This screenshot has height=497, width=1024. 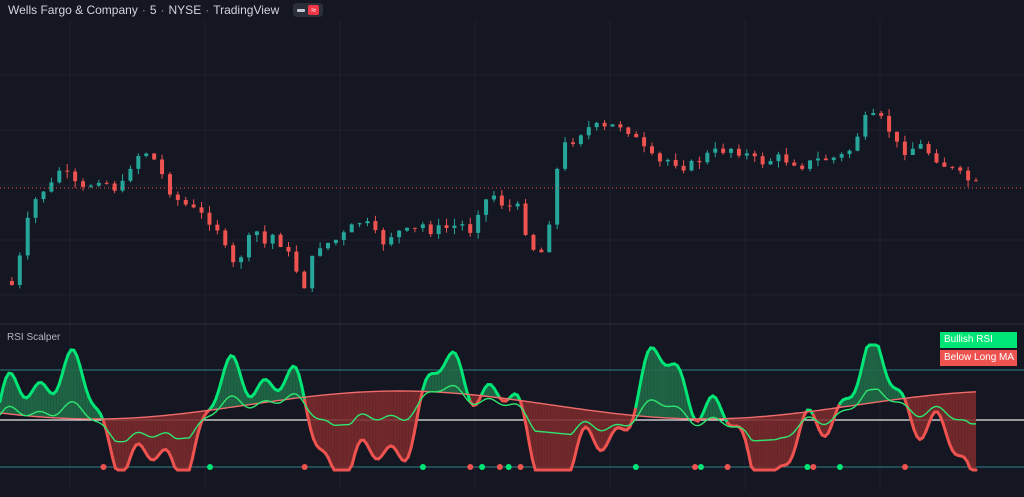 What do you see at coordinates (153, 10) in the screenshot?
I see `interval-label: 5` at bounding box center [153, 10].